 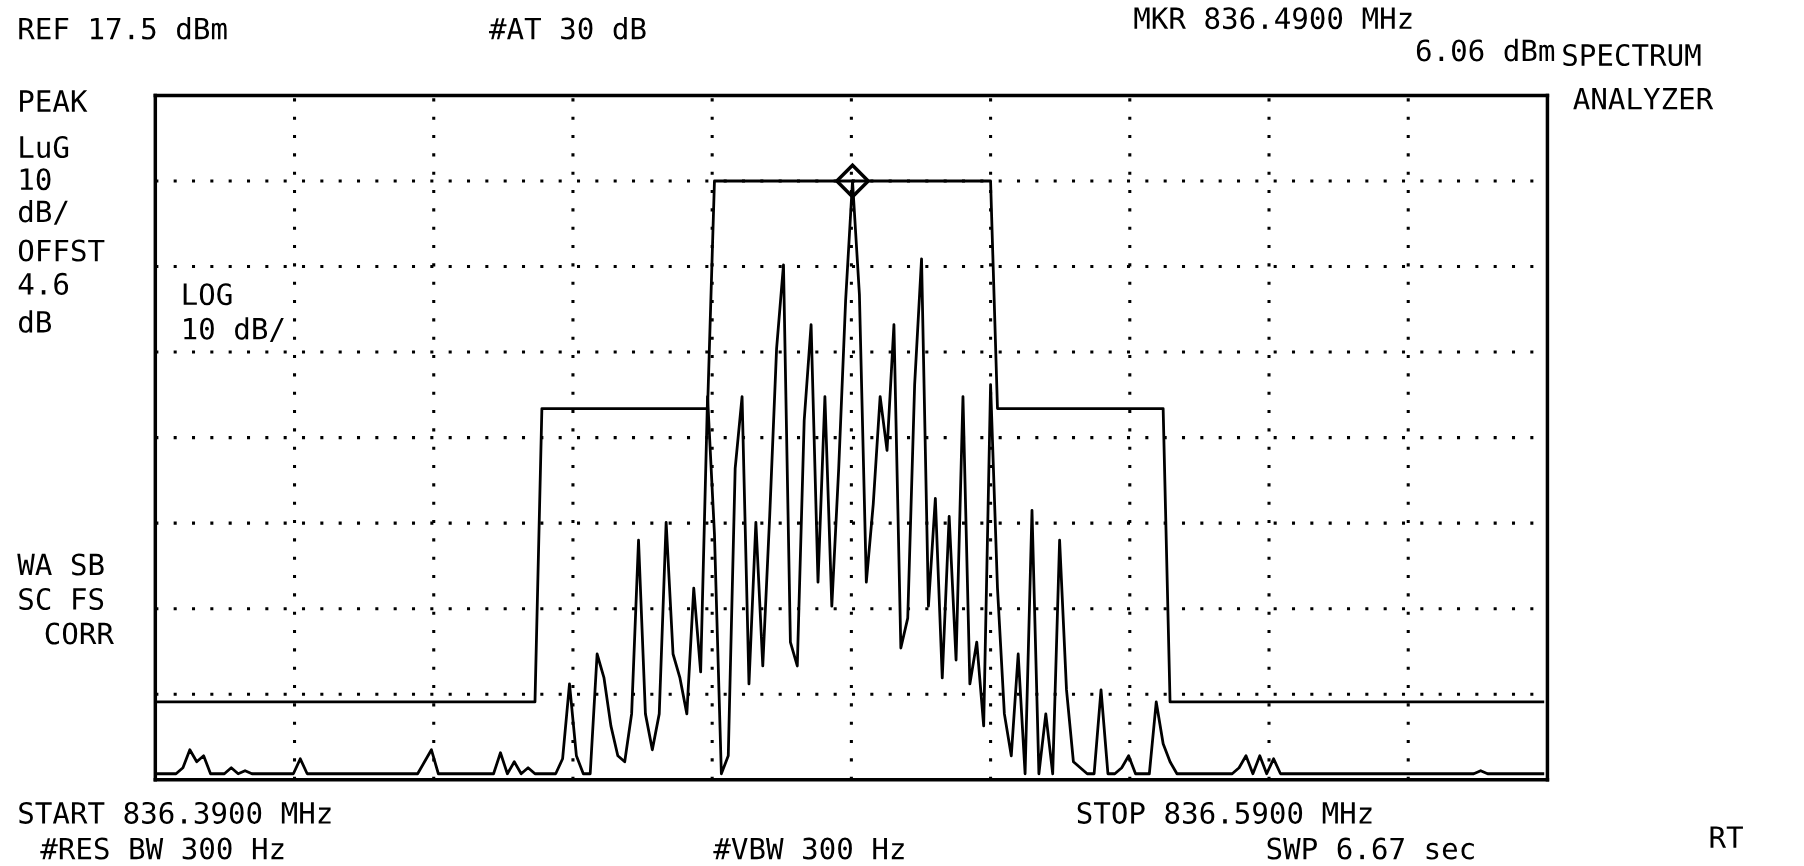 What do you see at coordinates (123, 28) in the screenshot?
I see `text: REF 17.5 dBm` at bounding box center [123, 28].